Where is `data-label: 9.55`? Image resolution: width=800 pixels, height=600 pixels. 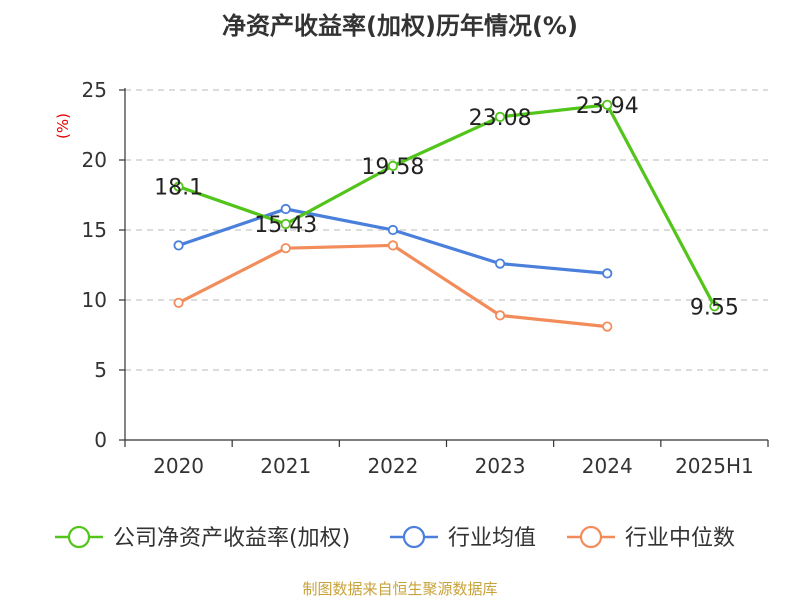 data-label: 9.55 is located at coordinates (714, 307).